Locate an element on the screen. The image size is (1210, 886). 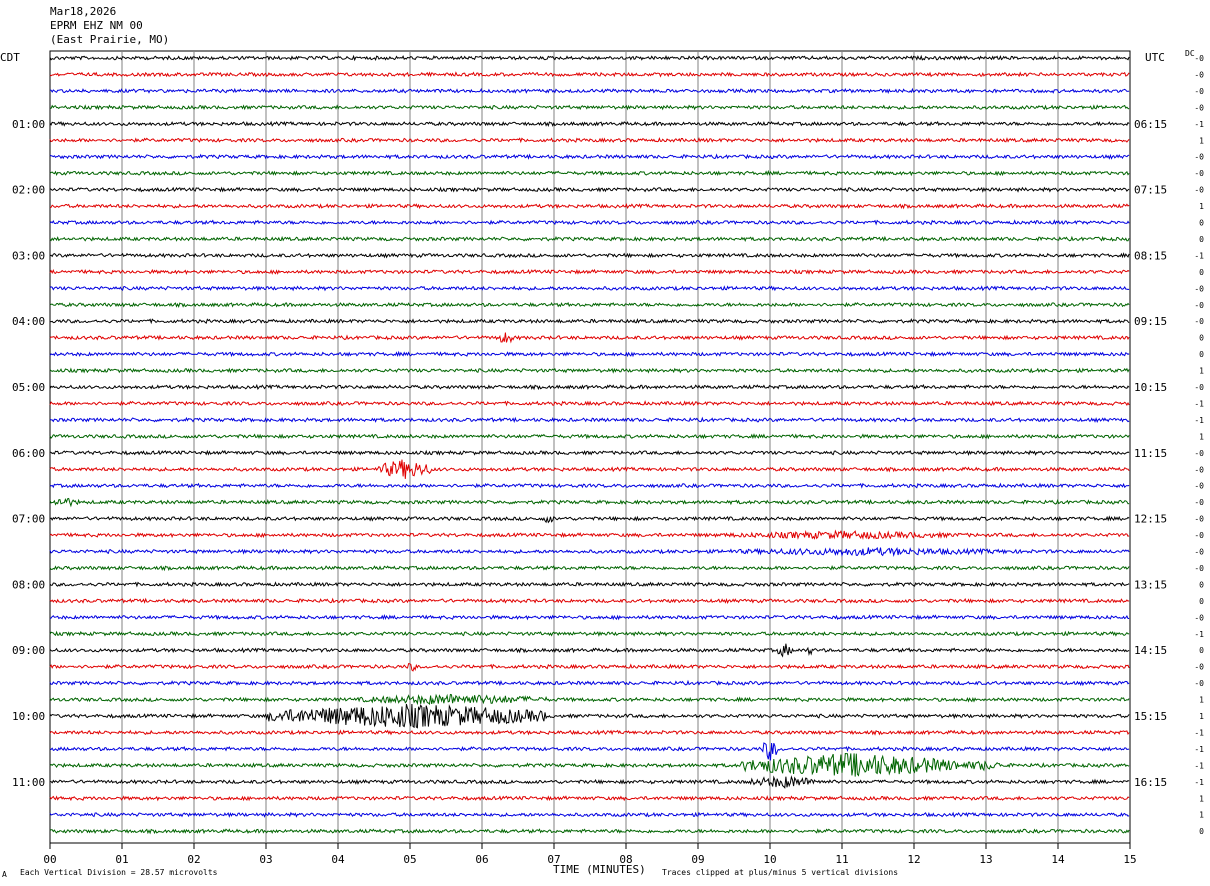
x-tick-label: 15 is located at coordinates (1129, 859).